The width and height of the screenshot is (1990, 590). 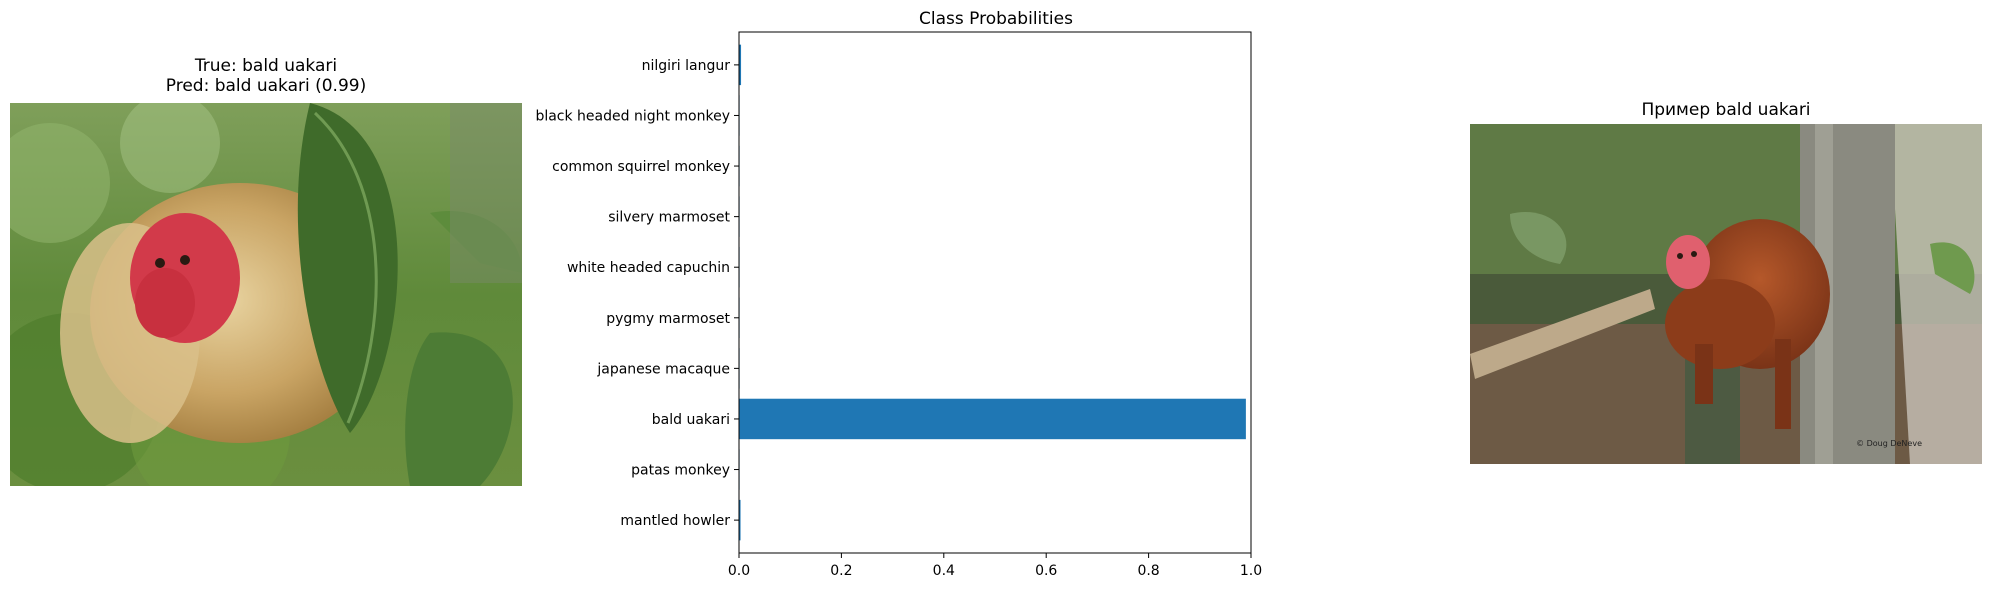 What do you see at coordinates (266, 86) in the screenshot?
I see `pred-label: Pred: bald uakari (0.99)` at bounding box center [266, 86].